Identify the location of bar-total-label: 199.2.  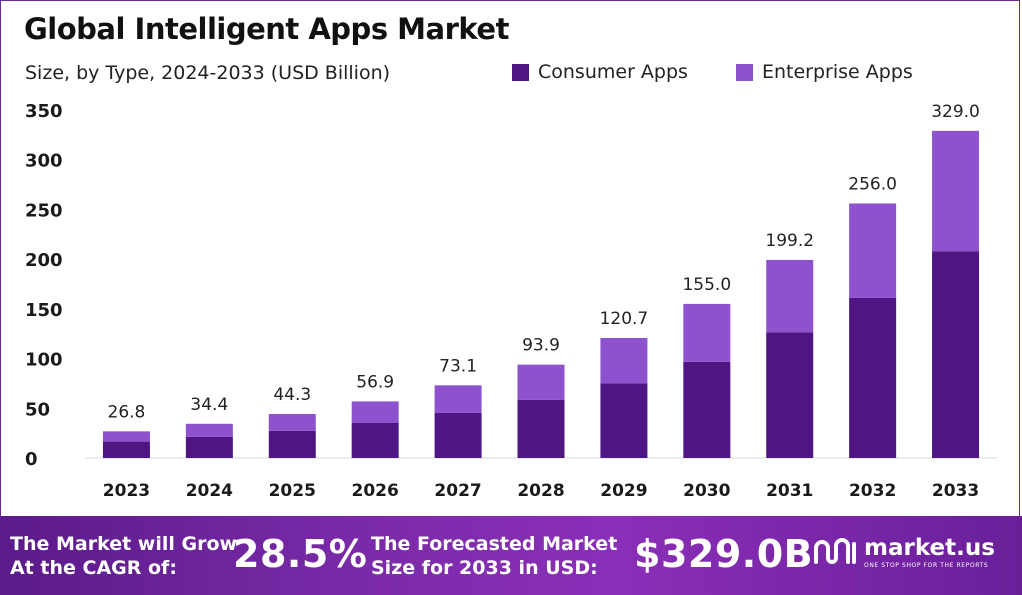
(789, 241).